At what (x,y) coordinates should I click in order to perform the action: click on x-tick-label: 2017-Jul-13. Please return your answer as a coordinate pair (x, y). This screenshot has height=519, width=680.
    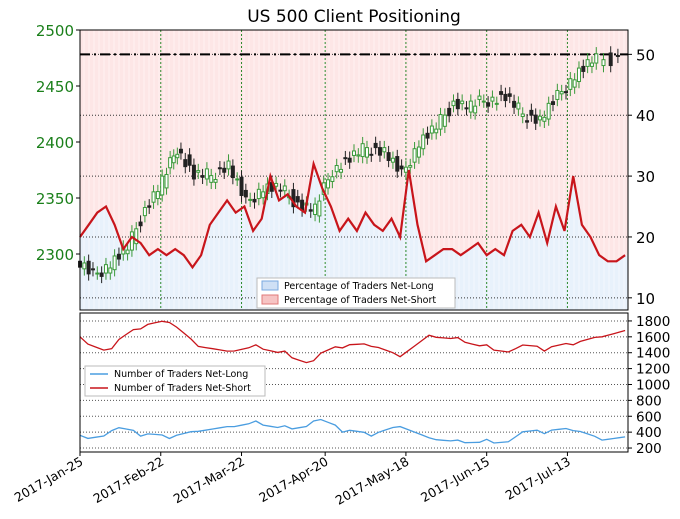
    Looking at the image, I should click on (538, 478).